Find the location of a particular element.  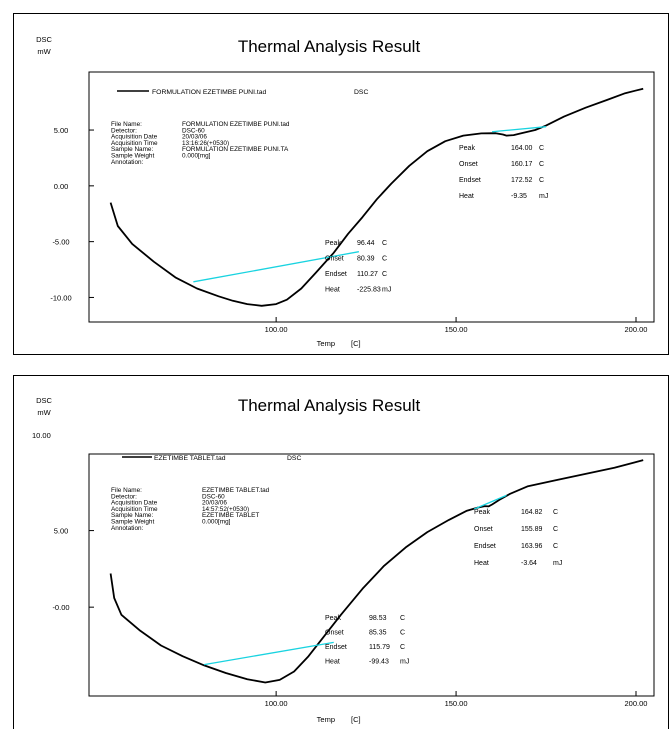

y-tick-label: -10.00 is located at coordinates (60, 297).